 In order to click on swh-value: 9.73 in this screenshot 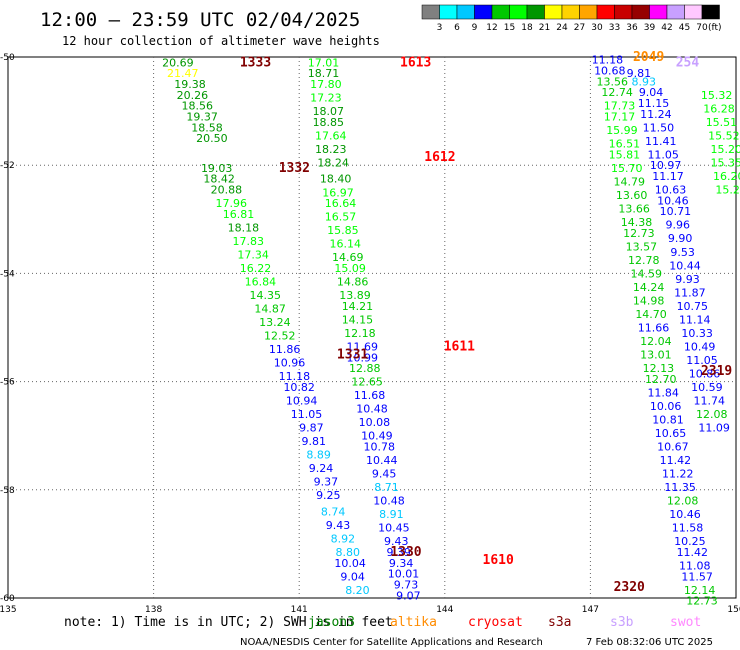, I will do `click(406, 584)`.